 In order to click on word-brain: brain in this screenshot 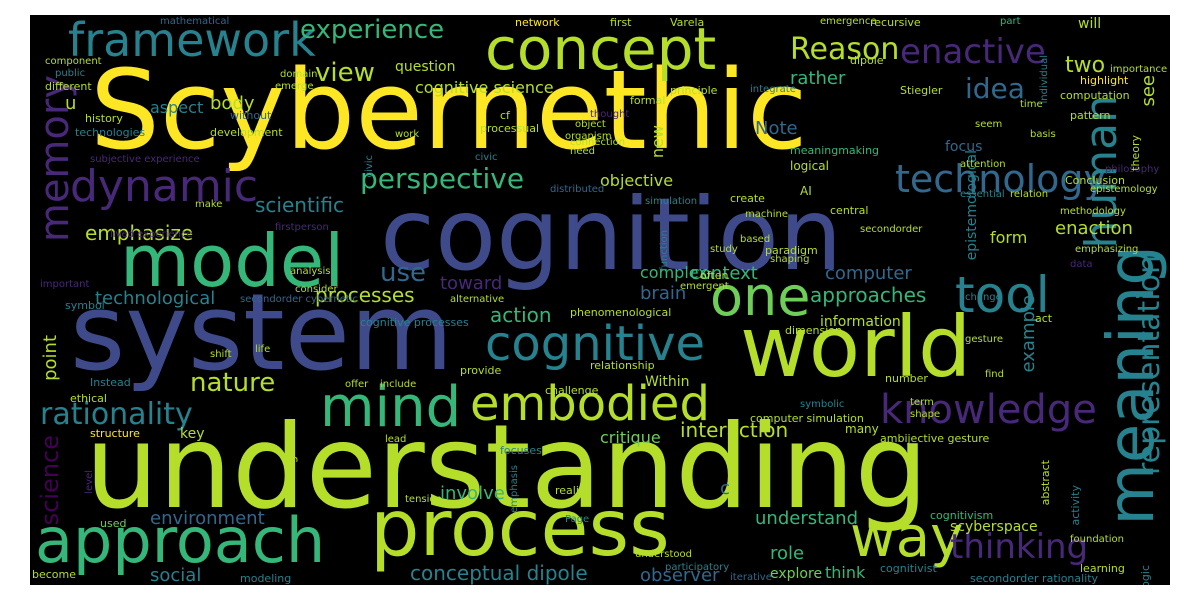, I will do `click(663, 293)`.